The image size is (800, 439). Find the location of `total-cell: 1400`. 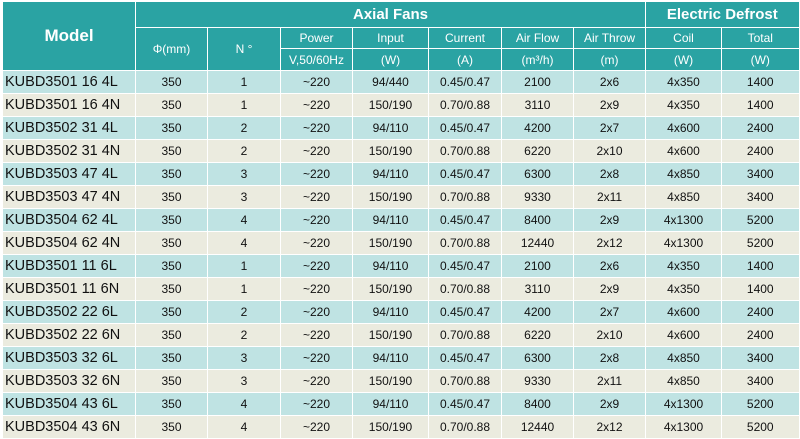

total-cell: 1400 is located at coordinates (760, 266).